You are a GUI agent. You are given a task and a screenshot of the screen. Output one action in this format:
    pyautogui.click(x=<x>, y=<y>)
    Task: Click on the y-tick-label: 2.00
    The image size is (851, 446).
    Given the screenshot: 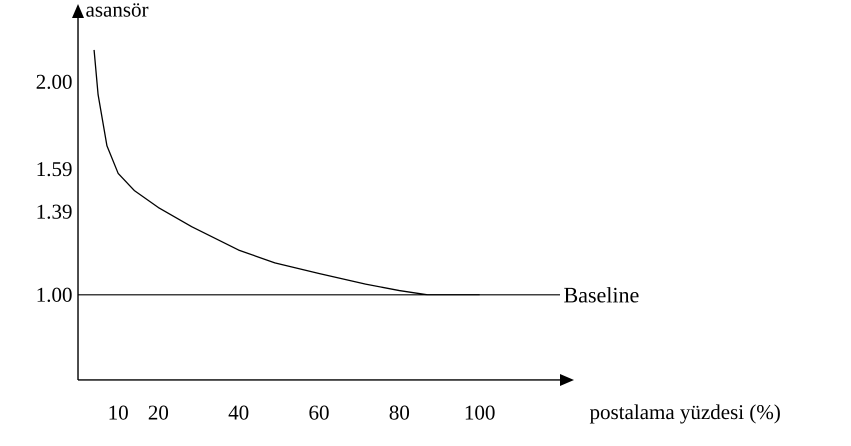 What is the action you would take?
    pyautogui.click(x=54, y=82)
    